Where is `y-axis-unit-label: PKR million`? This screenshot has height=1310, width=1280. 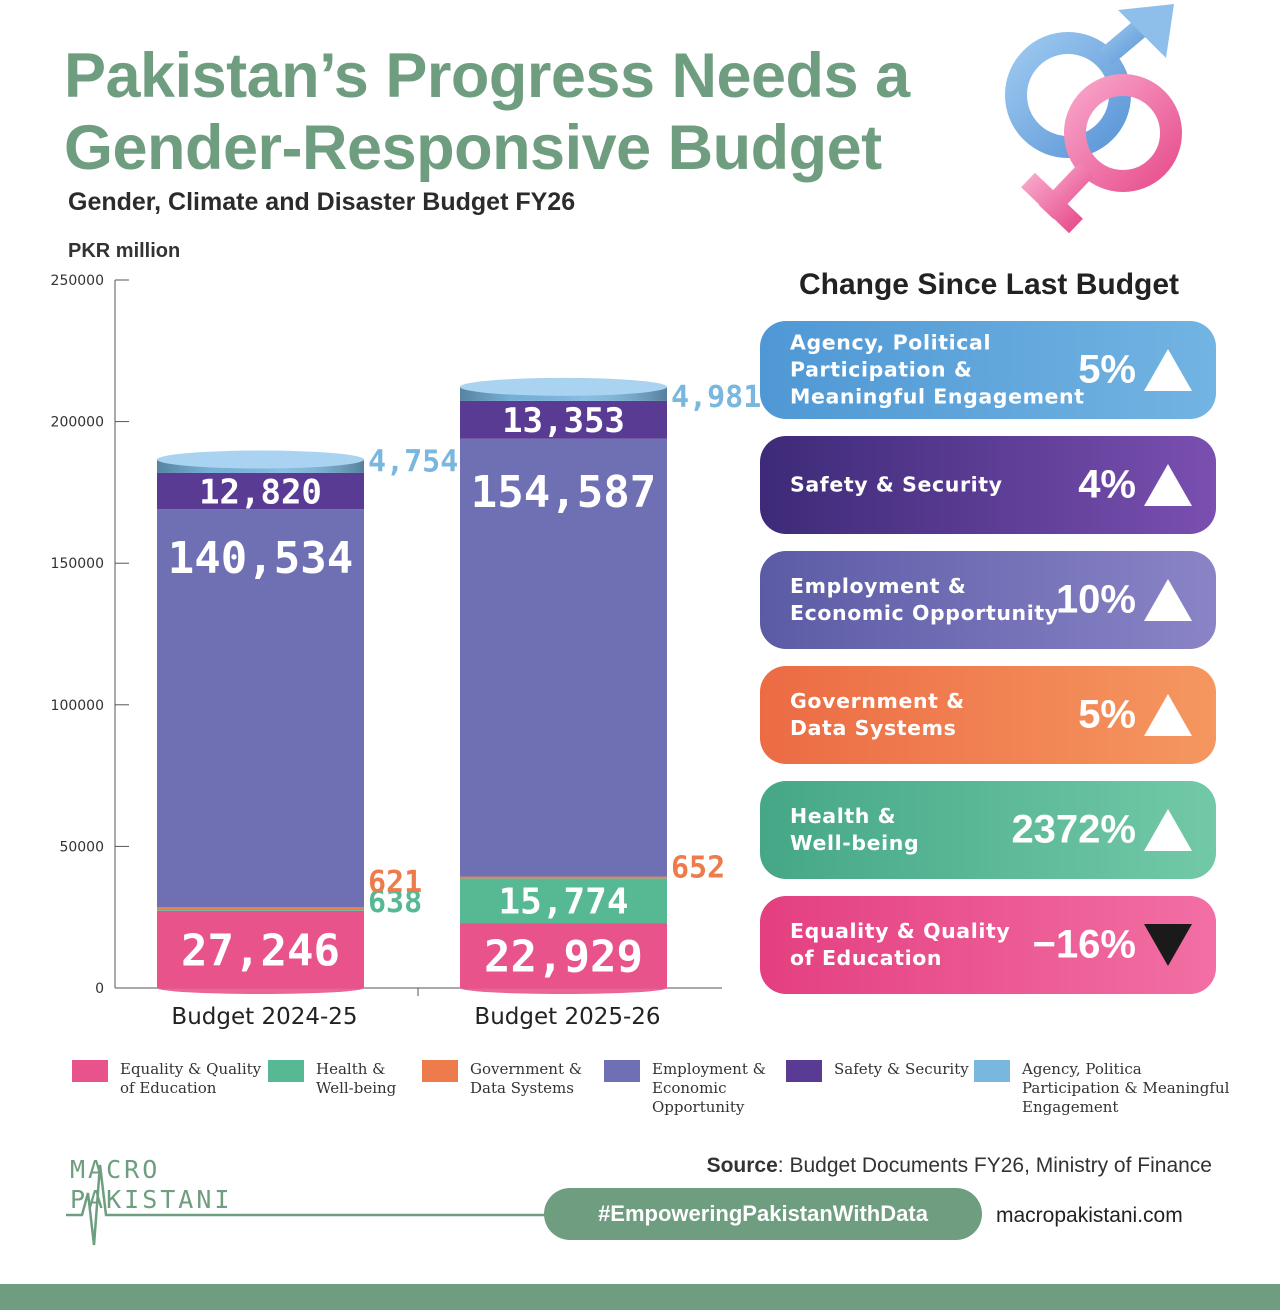
y-axis-unit-label: PKR million is located at coordinates (124, 251).